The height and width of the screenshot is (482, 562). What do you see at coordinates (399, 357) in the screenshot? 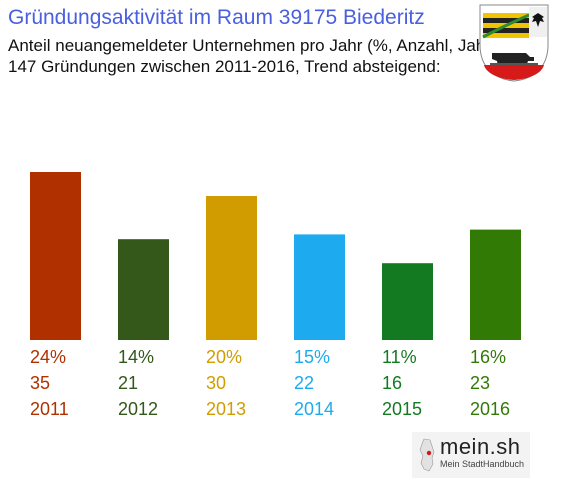
I see `percent-label-2015: 11%` at bounding box center [399, 357].